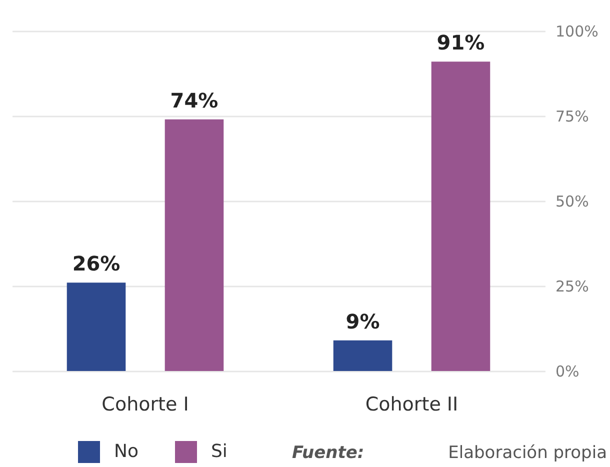  What do you see at coordinates (572, 287) in the screenshot?
I see `y-tick-label: 25%` at bounding box center [572, 287].